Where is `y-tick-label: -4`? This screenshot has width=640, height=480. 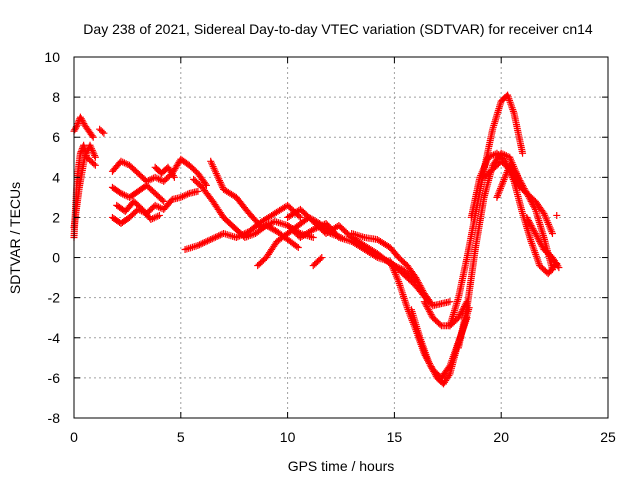
y-tick-label: -4 is located at coordinates (54, 338).